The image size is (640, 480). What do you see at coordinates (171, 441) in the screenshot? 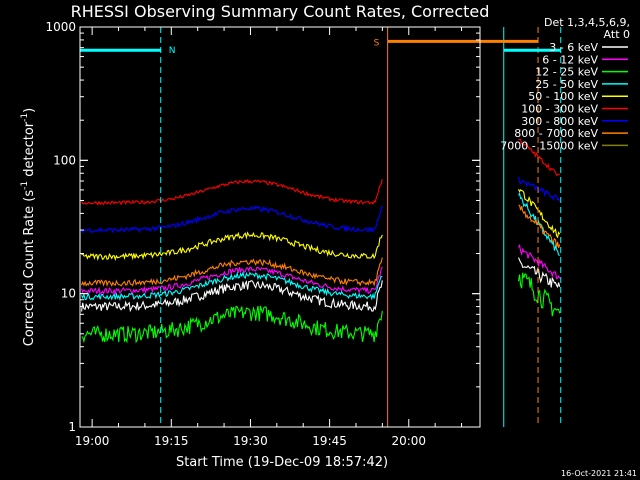
I see `x-tick-label: 19:15` at bounding box center [171, 441].